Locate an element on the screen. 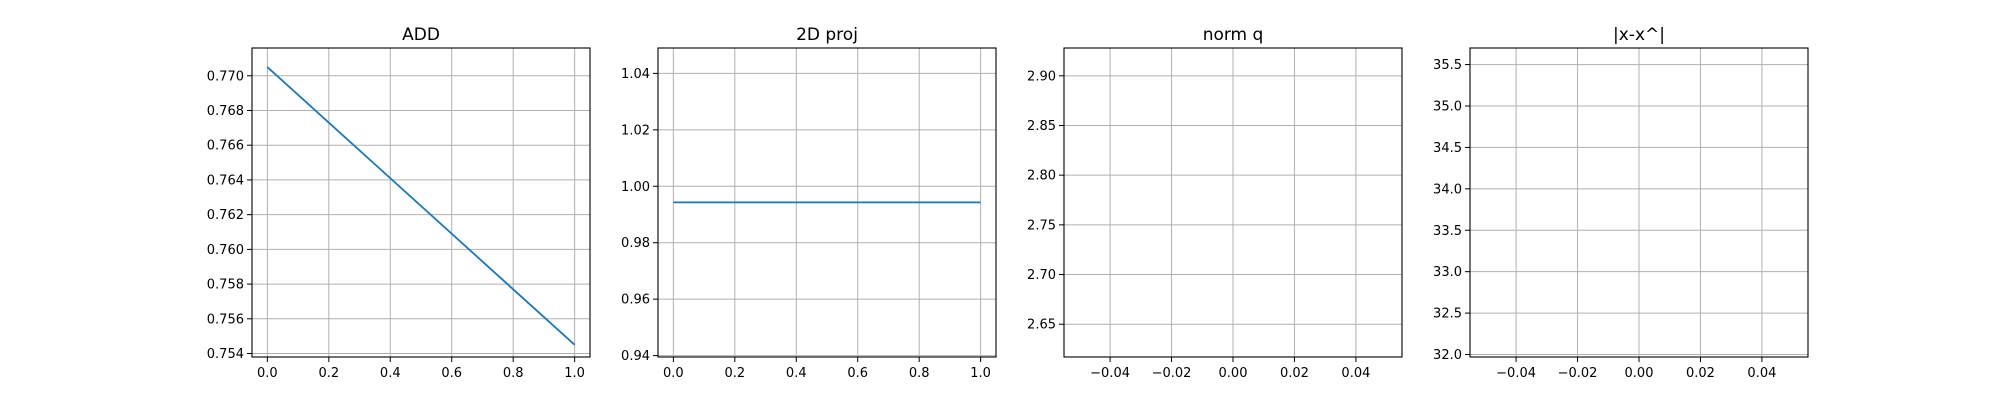  y-tick-label-1: 32.5 is located at coordinates (1447, 314).